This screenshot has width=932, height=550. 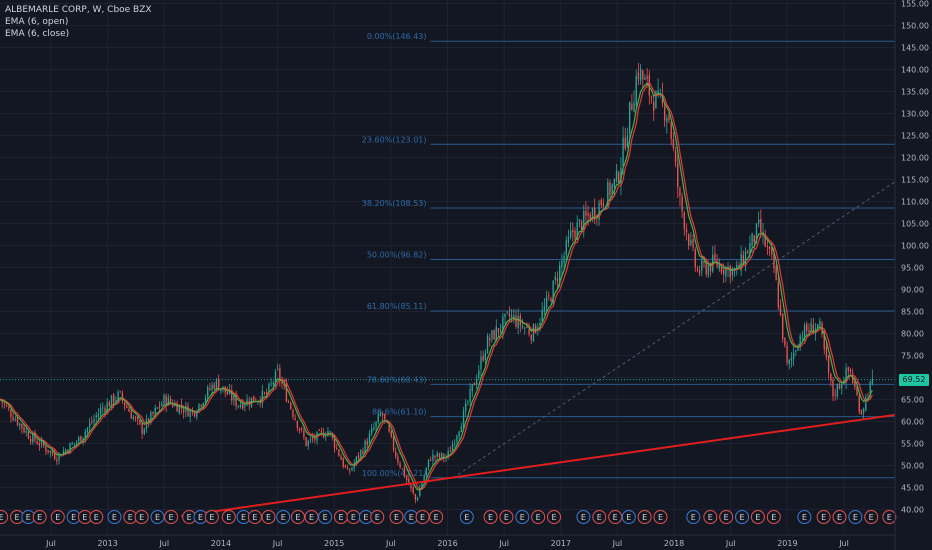 What do you see at coordinates (915, 158) in the screenshot?
I see `price-tick-label: 120.00` at bounding box center [915, 158].